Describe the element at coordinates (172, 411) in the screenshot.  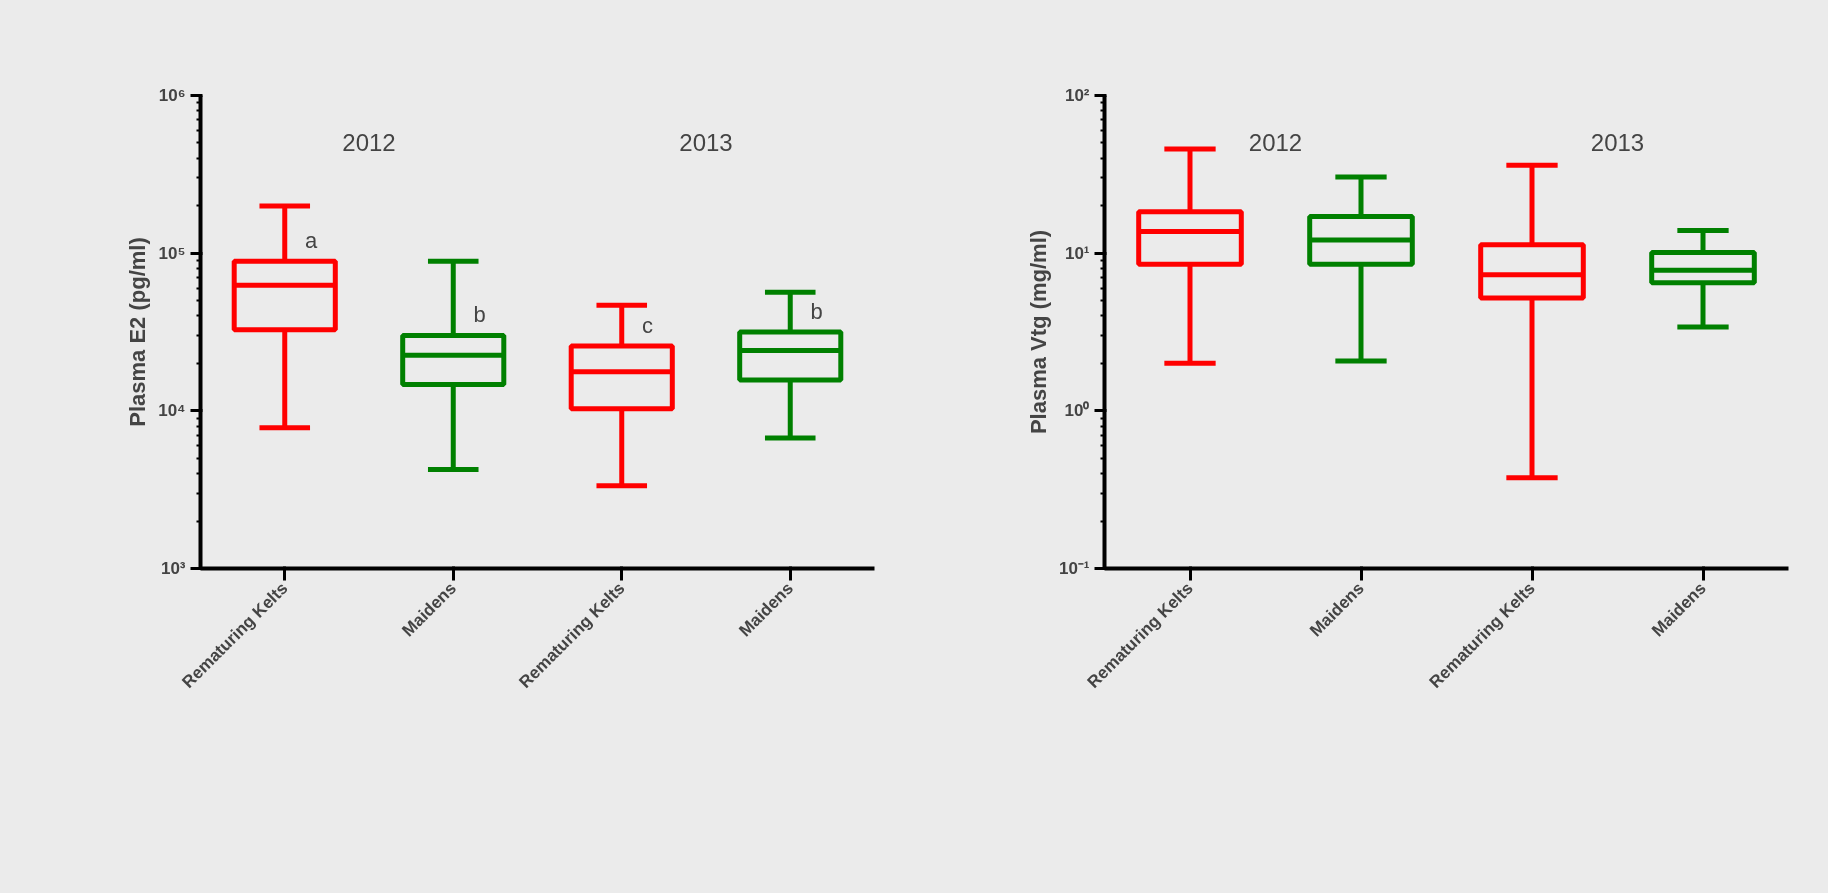
I see `y-tick-label: 10⁴` at that location.